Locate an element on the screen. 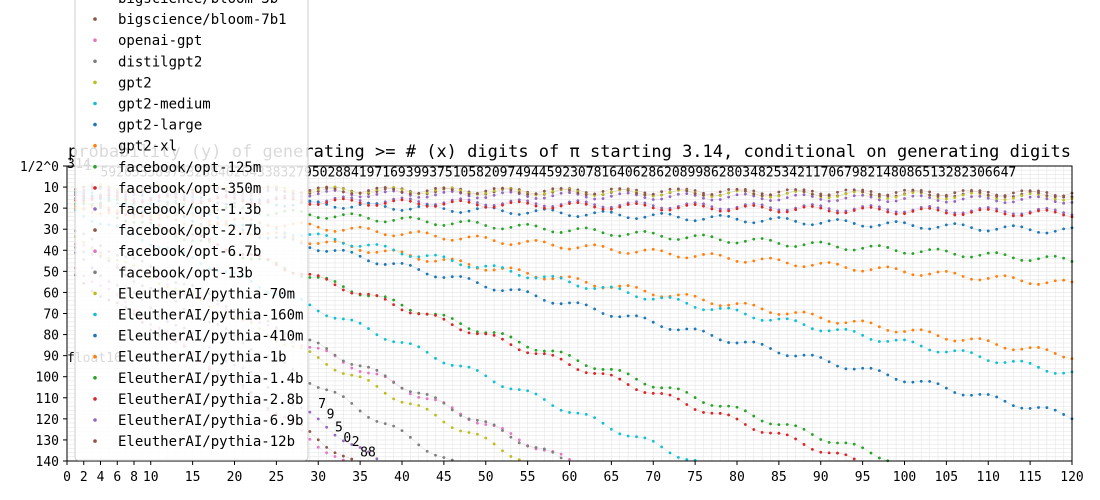 The height and width of the screenshot is (500, 1100). annotation-label: 3 is located at coordinates (71, 164).